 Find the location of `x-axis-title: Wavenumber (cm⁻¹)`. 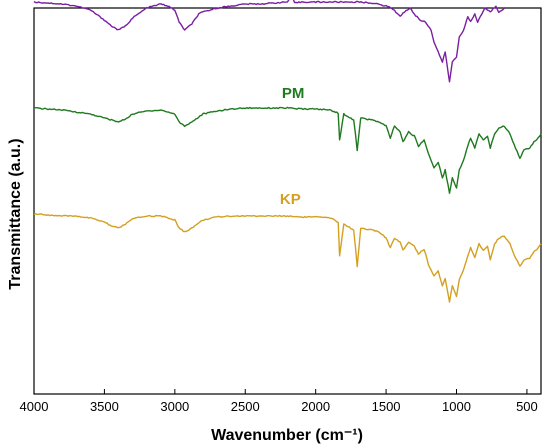

x-axis-title: Wavenumber (cm⁻¹) is located at coordinates (287, 435).